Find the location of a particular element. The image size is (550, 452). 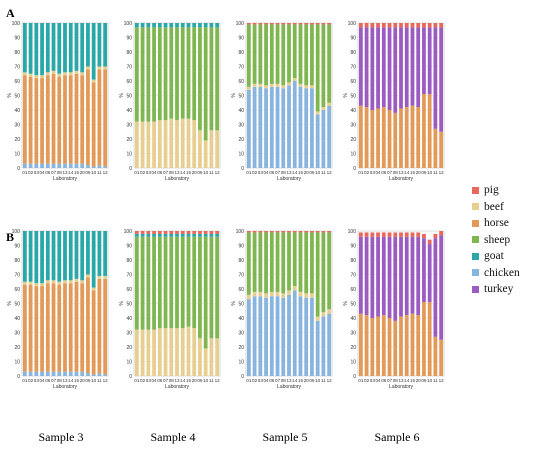

y-tick-label: 60 is located at coordinates (241, 290).